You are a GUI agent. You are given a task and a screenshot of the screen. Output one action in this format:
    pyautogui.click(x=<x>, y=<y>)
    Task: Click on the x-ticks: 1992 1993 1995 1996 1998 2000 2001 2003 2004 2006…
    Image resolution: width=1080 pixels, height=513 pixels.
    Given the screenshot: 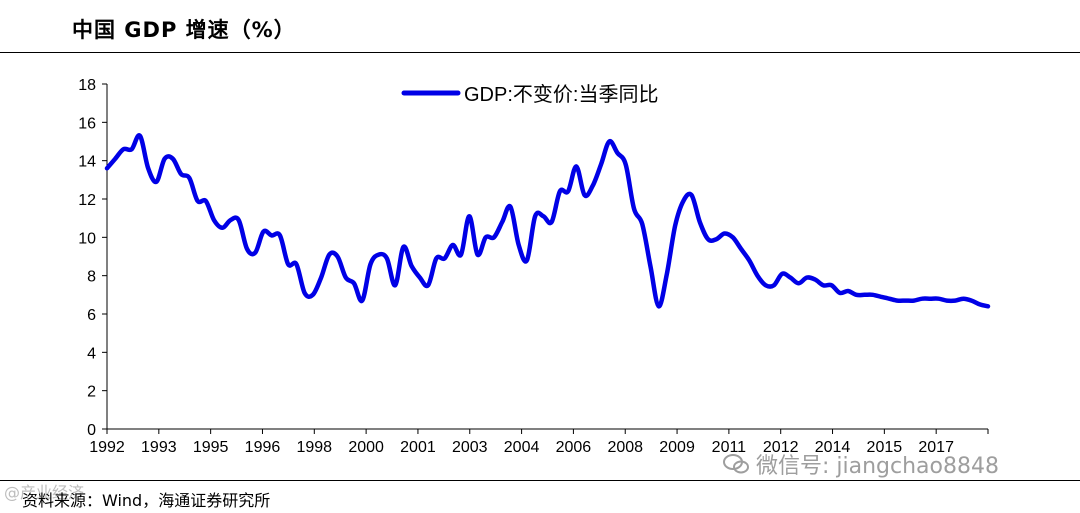 What is the action you would take?
    pyautogui.click(x=539, y=442)
    